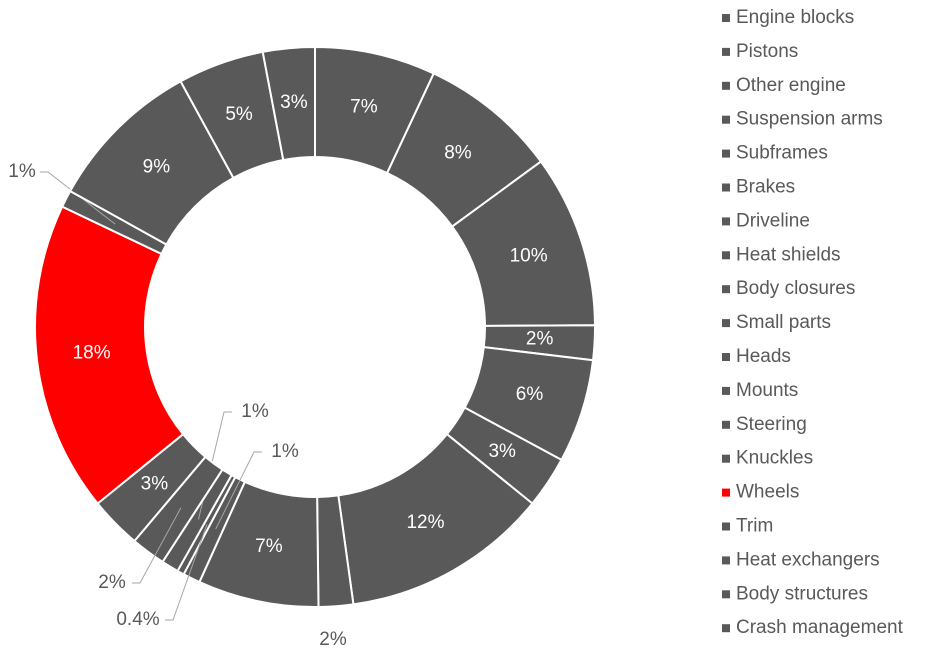 This screenshot has height=652, width=936. What do you see at coordinates (795, 17) in the screenshot?
I see `legend-label: Engine blocks` at bounding box center [795, 17].